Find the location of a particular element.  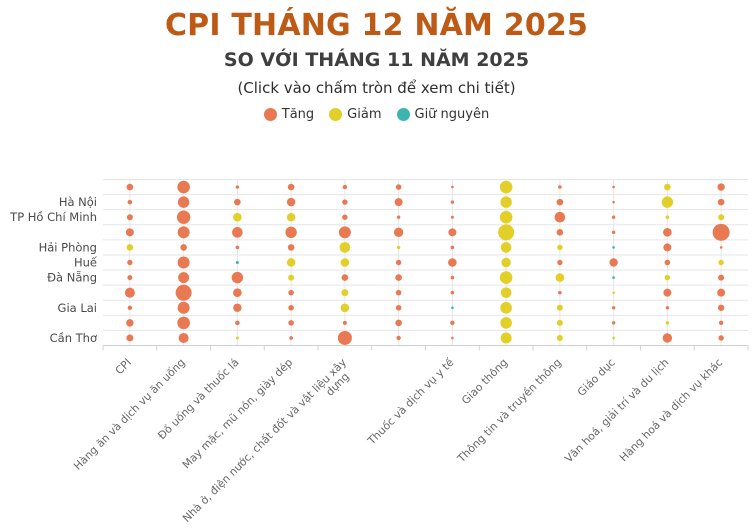

legend-item-giu-nguyen: Giữ nguyên is located at coordinates (442, 114).